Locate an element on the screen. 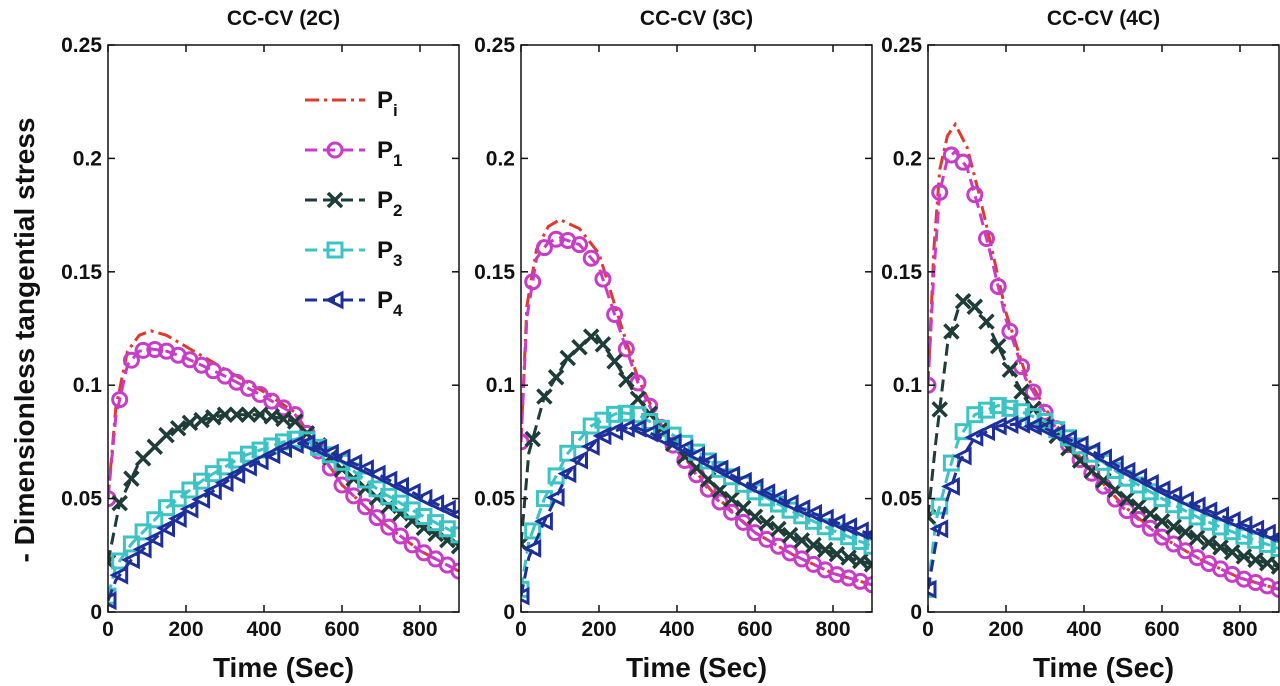 The height and width of the screenshot is (686, 1280). series-P1 is located at coordinates (696, 412).